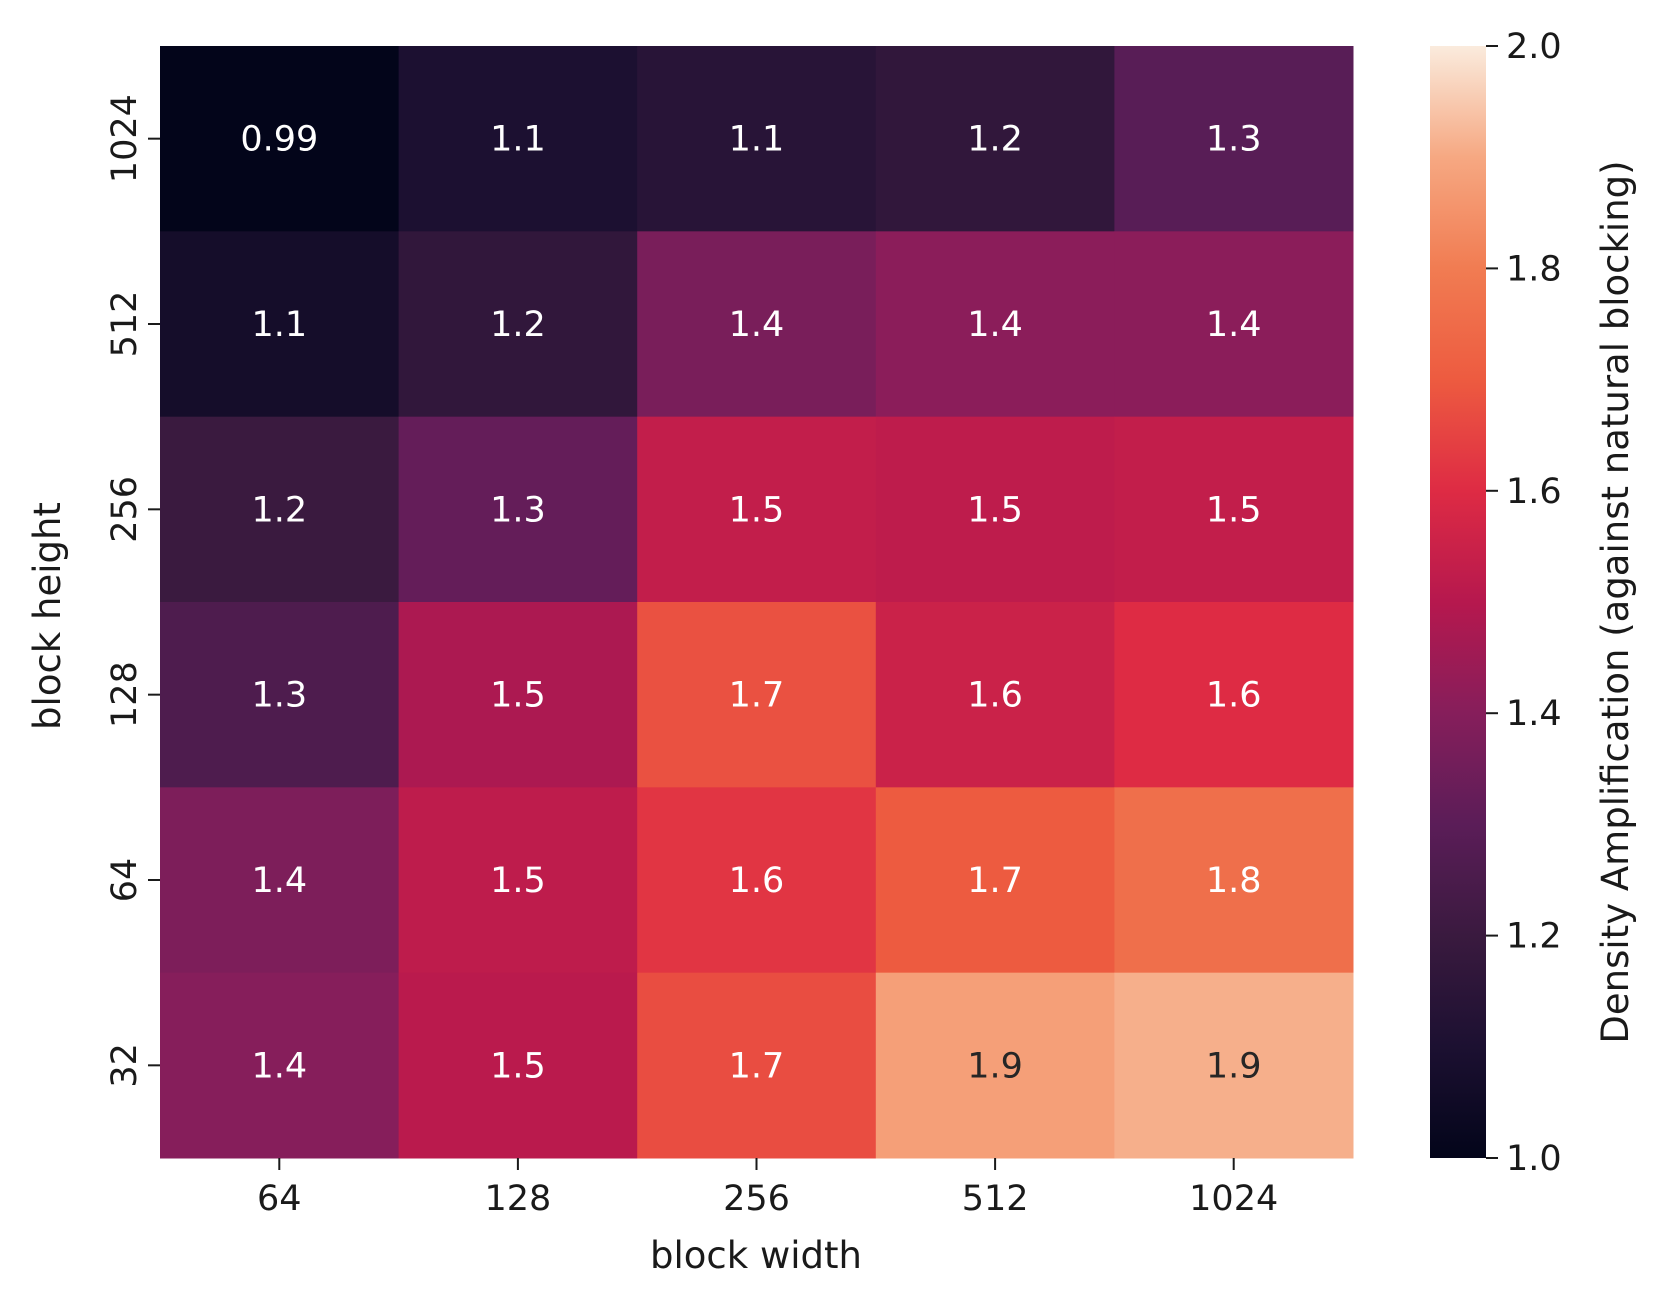  What do you see at coordinates (93, 591) in the screenshot?
I see `y-axis: block height 1024 512 256 128 64 32` at bounding box center [93, 591].